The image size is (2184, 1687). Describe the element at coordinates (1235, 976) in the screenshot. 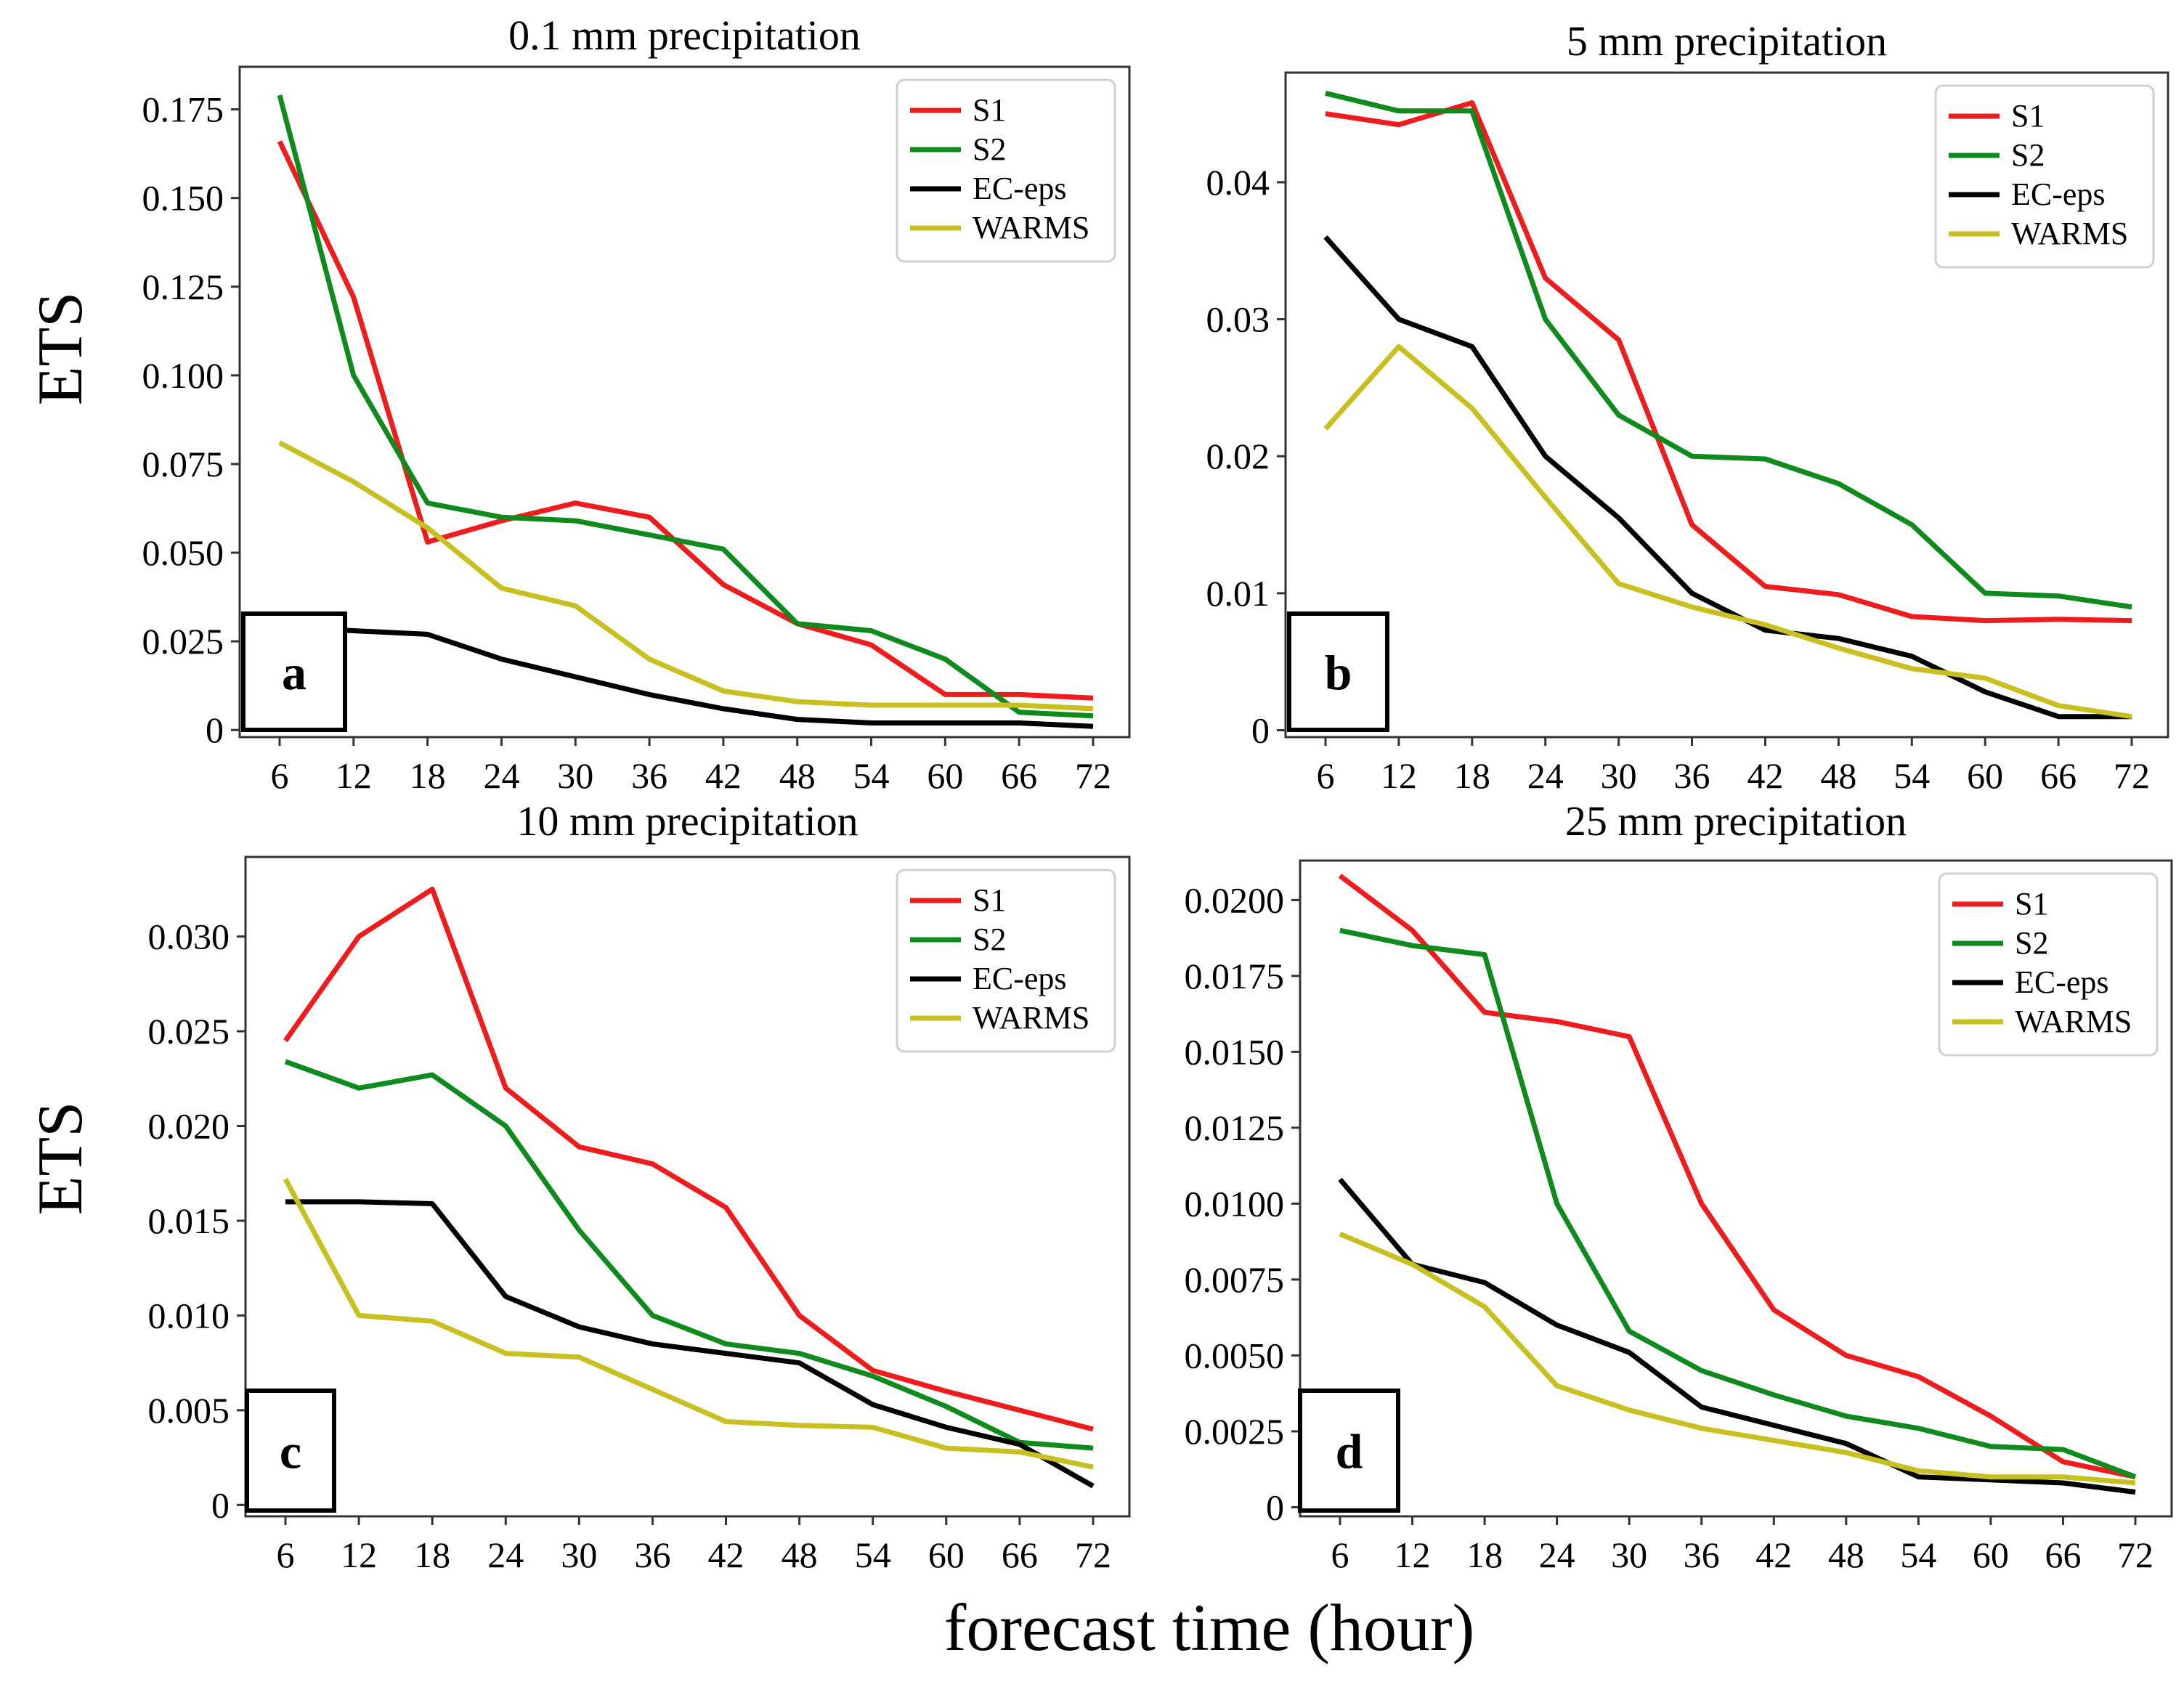

I see `y-tick-label: 0.0175` at that location.